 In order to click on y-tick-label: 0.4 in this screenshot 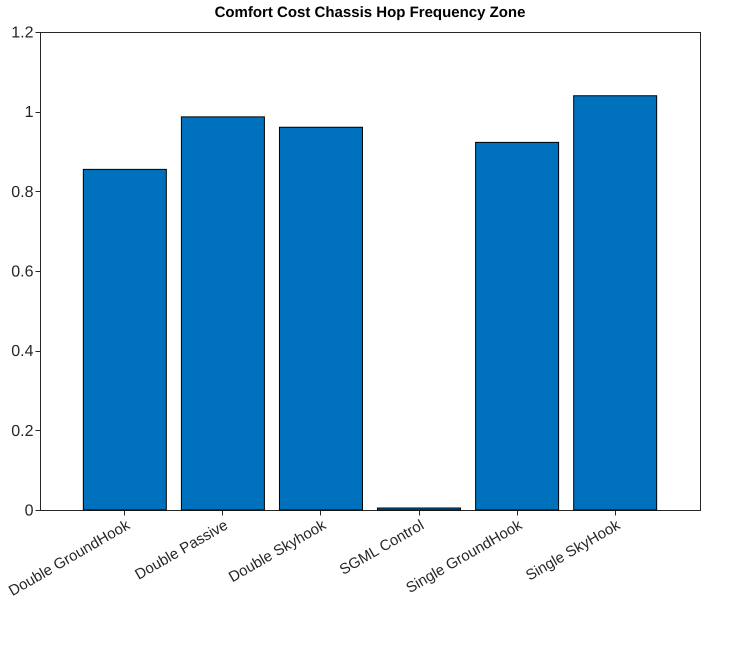, I will do `click(22, 351)`.